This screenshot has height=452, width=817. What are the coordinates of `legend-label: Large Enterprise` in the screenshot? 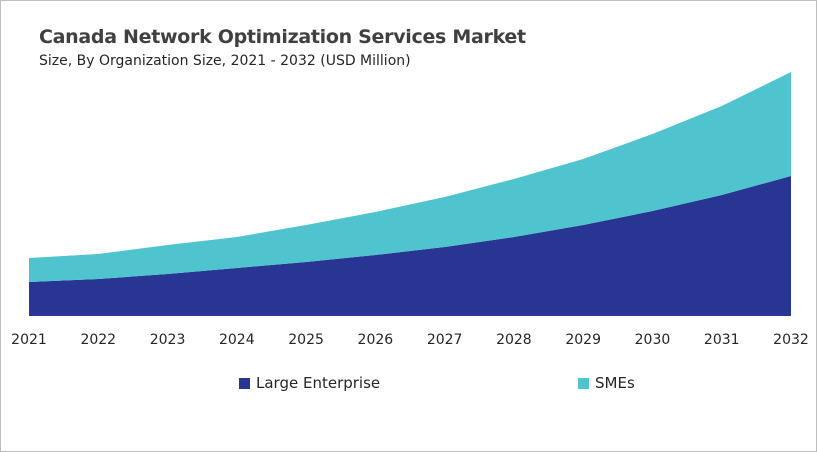 It's located at (318, 383).